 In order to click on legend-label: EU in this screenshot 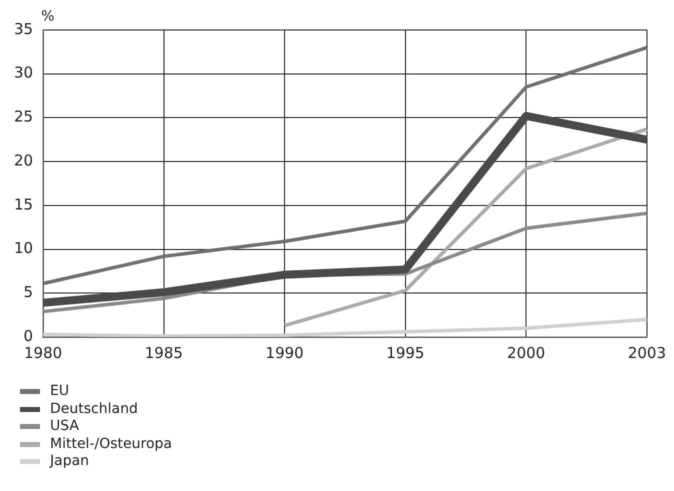, I will do `click(60, 391)`.